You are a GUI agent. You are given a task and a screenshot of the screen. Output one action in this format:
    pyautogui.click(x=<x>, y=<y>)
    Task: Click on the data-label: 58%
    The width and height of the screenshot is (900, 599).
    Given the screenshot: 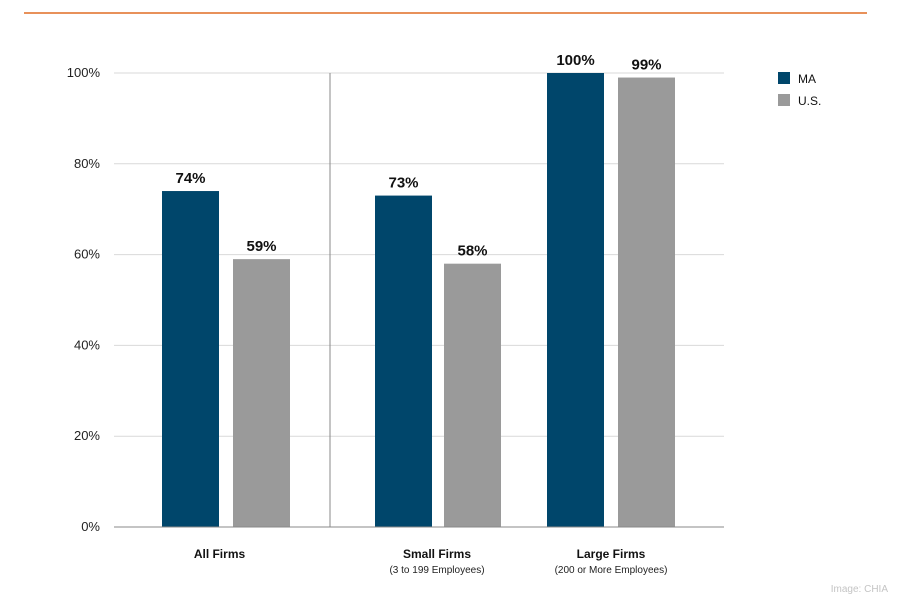 What is the action you would take?
    pyautogui.click(x=472, y=251)
    